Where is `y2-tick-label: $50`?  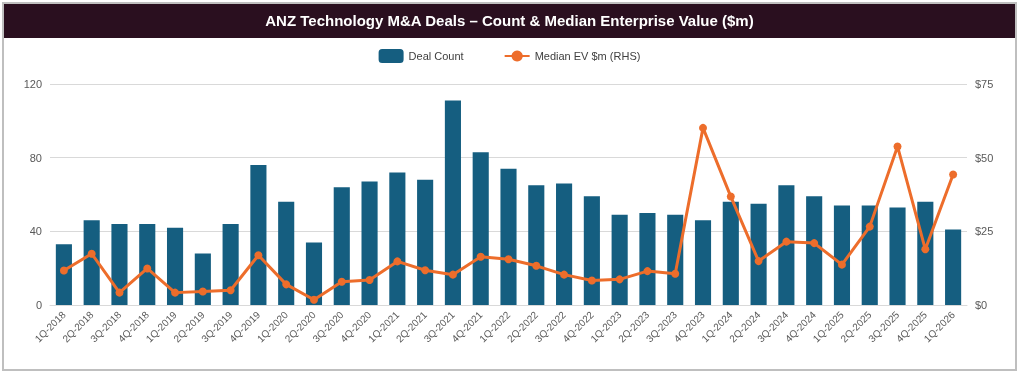 y2-tick-label: $50 is located at coordinates (984, 157).